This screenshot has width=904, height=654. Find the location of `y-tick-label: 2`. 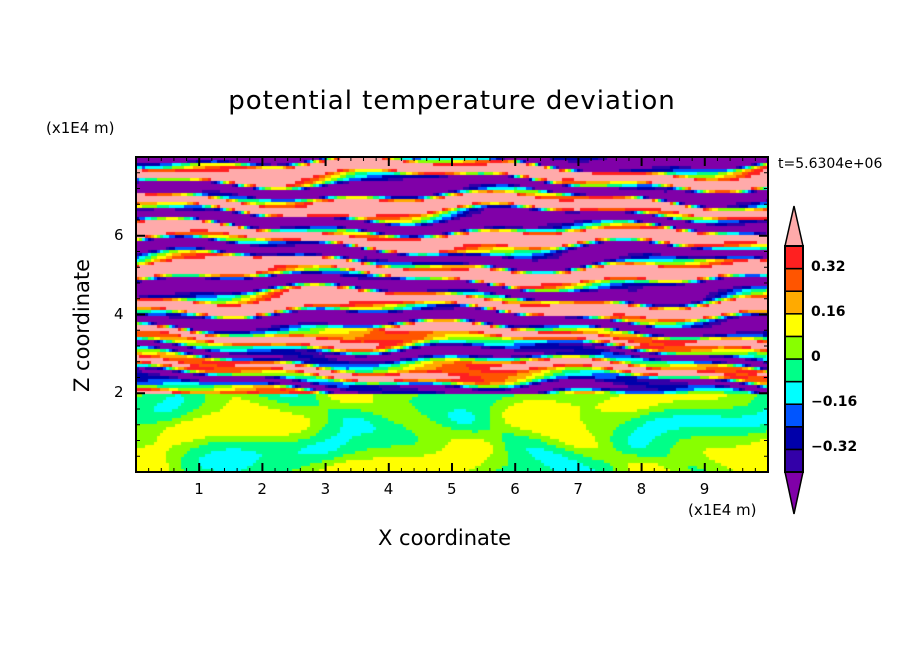

y-tick-label: 2 is located at coordinates (119, 392).